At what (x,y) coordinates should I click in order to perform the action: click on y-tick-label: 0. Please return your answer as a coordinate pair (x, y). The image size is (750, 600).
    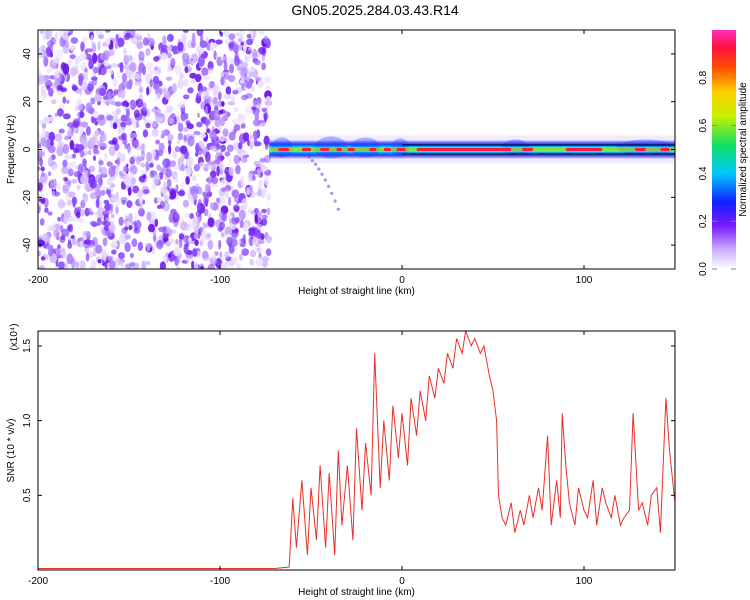
    Looking at the image, I should click on (27, 149).